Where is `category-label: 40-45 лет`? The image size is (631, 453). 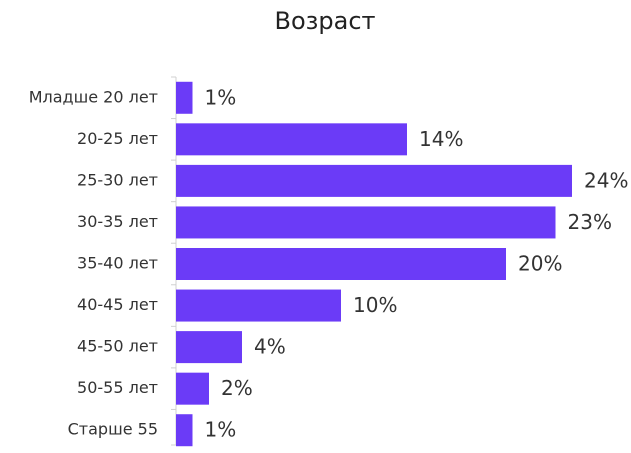
category-label: 40-45 лет is located at coordinates (117, 304).